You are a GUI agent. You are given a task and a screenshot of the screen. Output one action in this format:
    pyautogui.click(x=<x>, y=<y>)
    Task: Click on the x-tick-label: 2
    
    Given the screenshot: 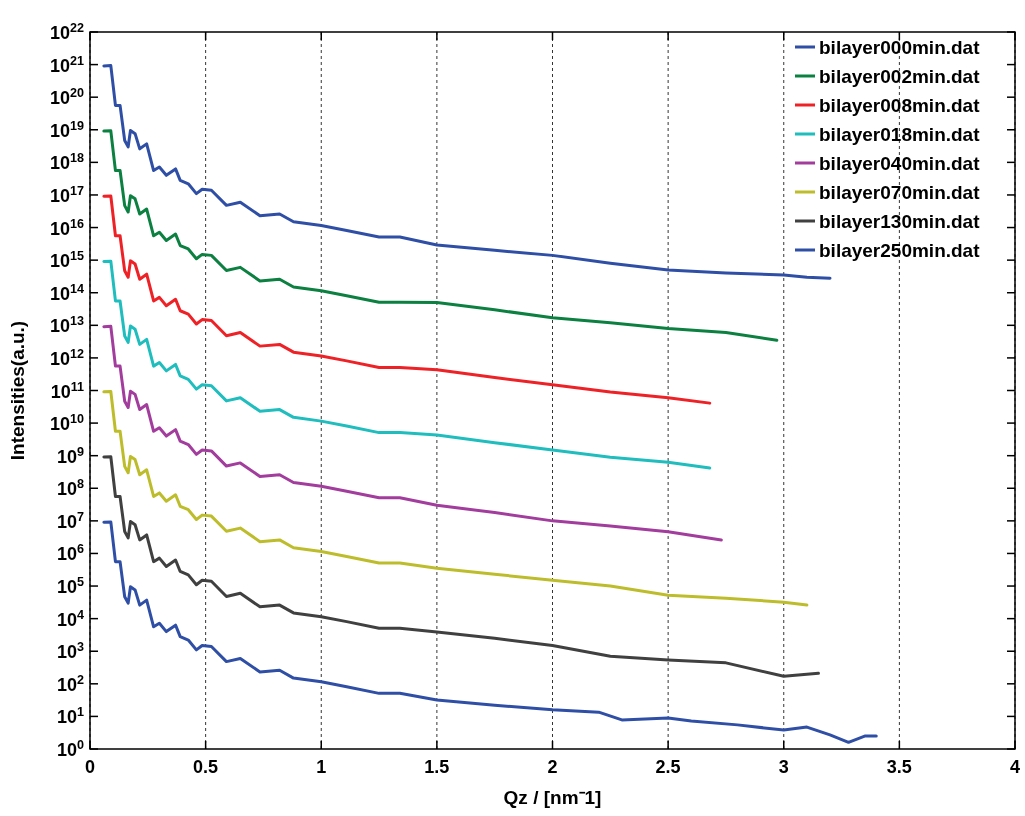 What is the action you would take?
    pyautogui.click(x=552, y=767)
    